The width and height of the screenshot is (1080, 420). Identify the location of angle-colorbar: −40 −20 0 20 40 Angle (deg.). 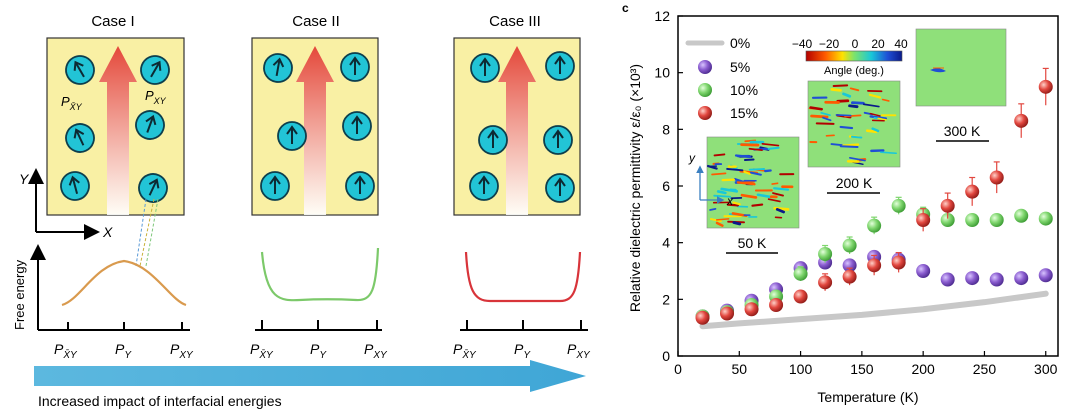
(850, 57).